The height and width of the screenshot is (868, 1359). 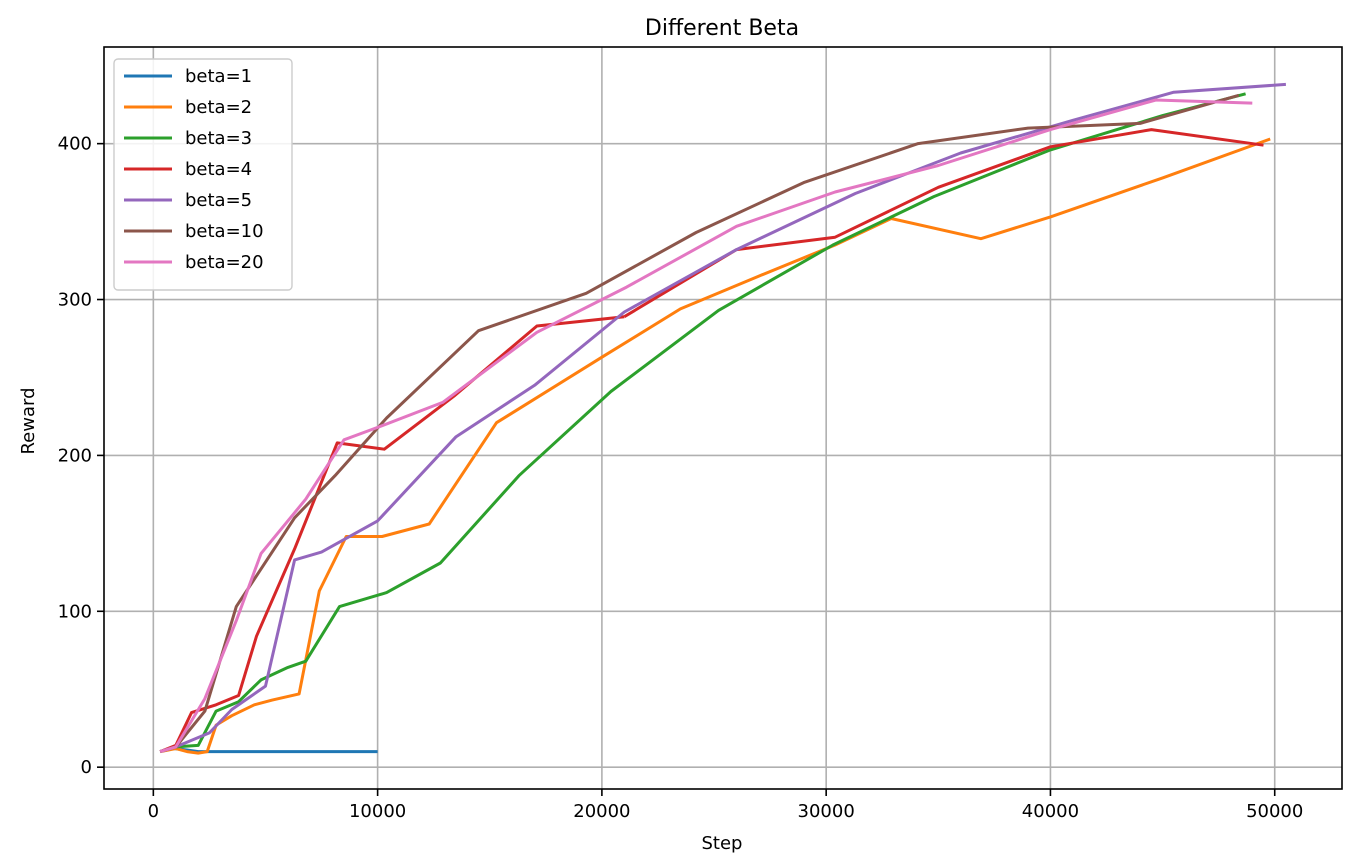 I want to click on y-tick-label: 100, so click(x=75, y=611).